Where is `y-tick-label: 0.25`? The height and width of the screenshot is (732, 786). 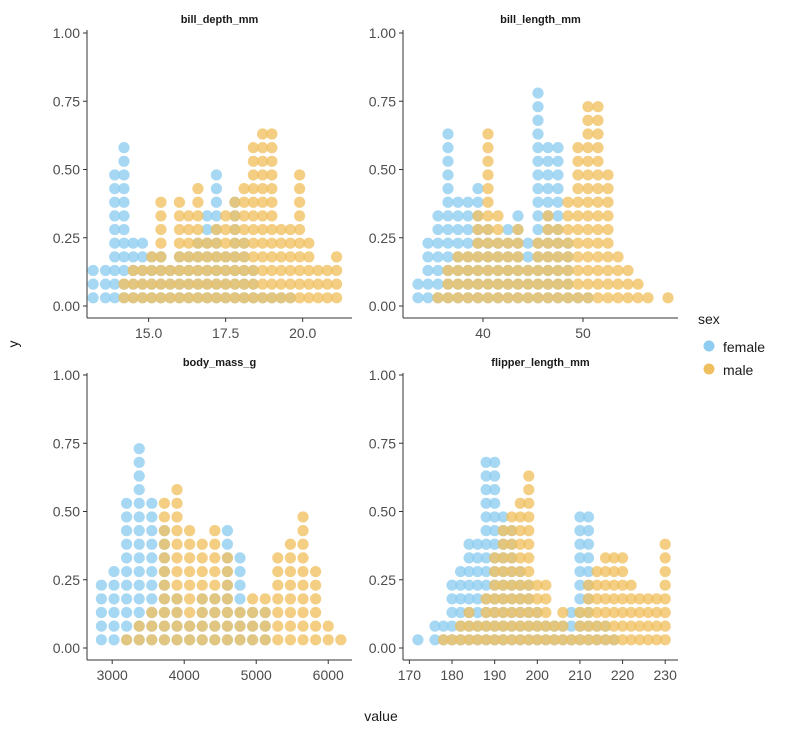 y-tick-label: 0.25 is located at coordinates (382, 238).